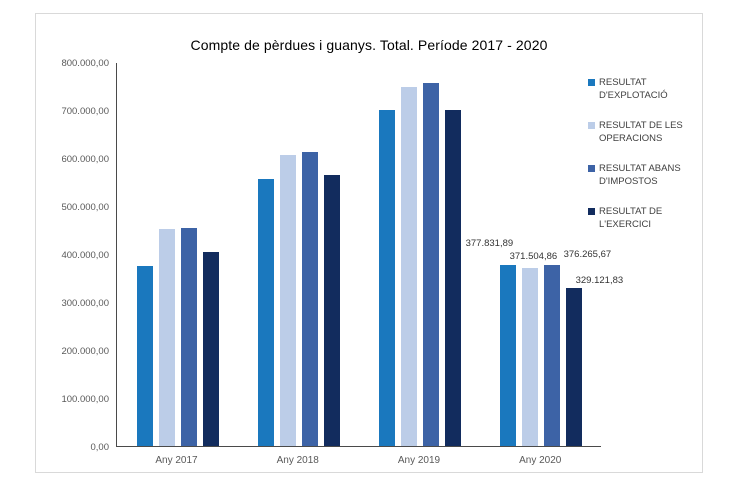  What do you see at coordinates (85, 207) in the screenshot?
I see `y-tick-label-3: 500.000,00` at bounding box center [85, 207].